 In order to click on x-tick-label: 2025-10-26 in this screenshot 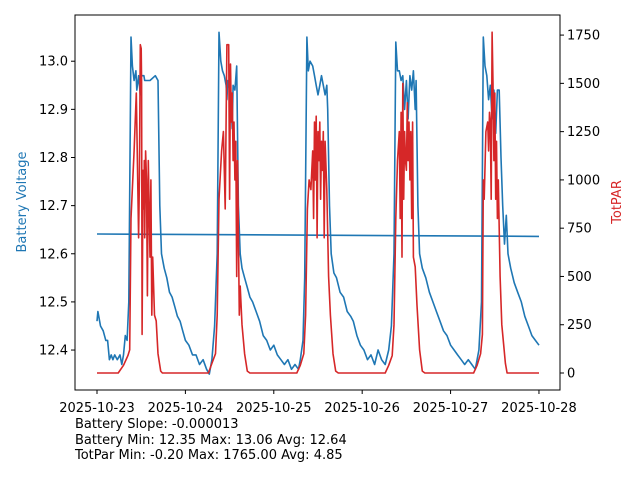, I will do `click(362, 408)`.